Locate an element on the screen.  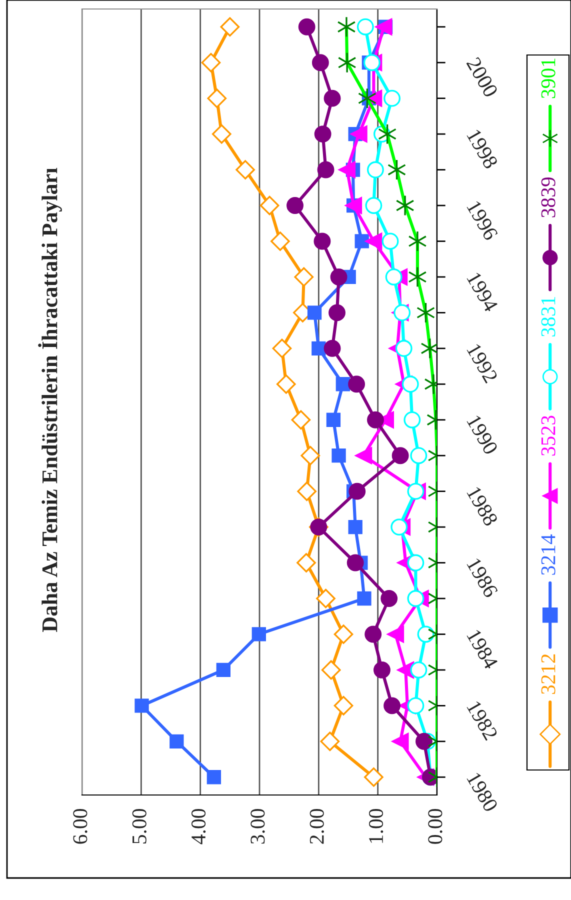
text: 3523 is located at coordinates (548, 436).